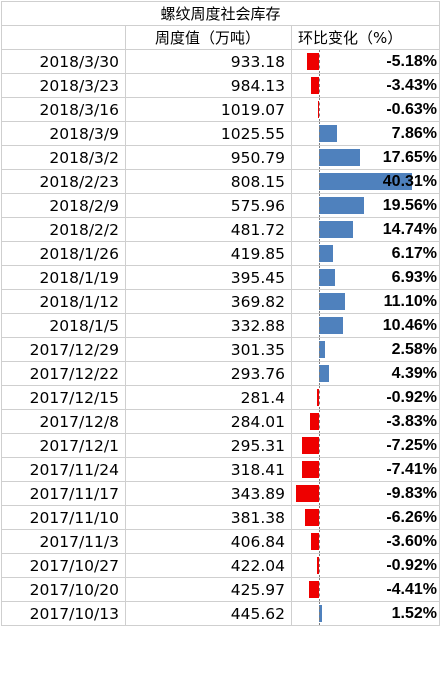 The image size is (440, 693). I want to click on cell-change: 6.93%, so click(365, 277).